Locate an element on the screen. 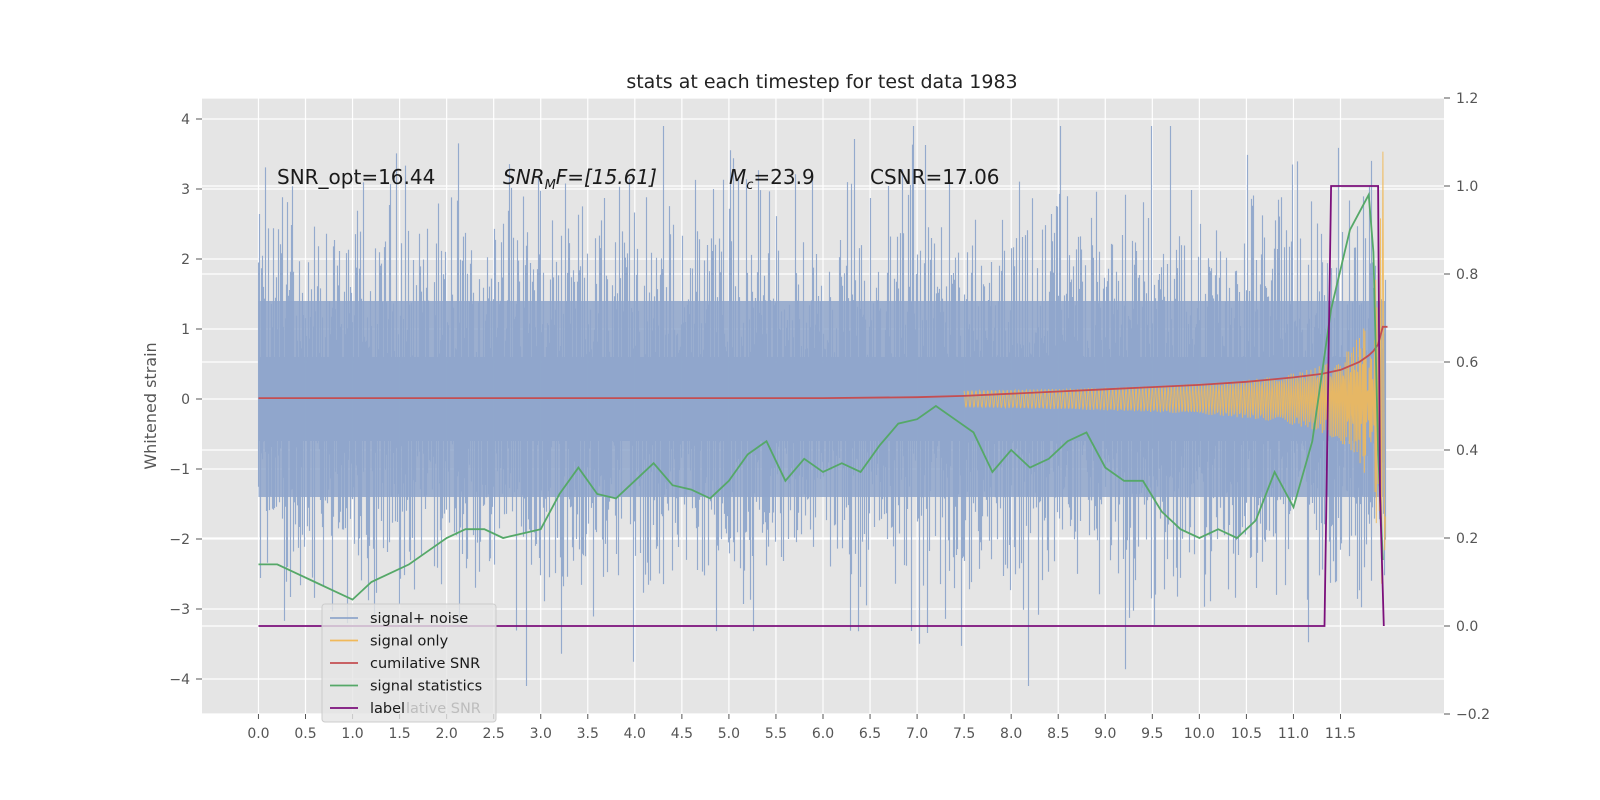 Image resolution: width=1600 pixels, height=800 pixels. x-tick-label: 5.5 is located at coordinates (776, 734).